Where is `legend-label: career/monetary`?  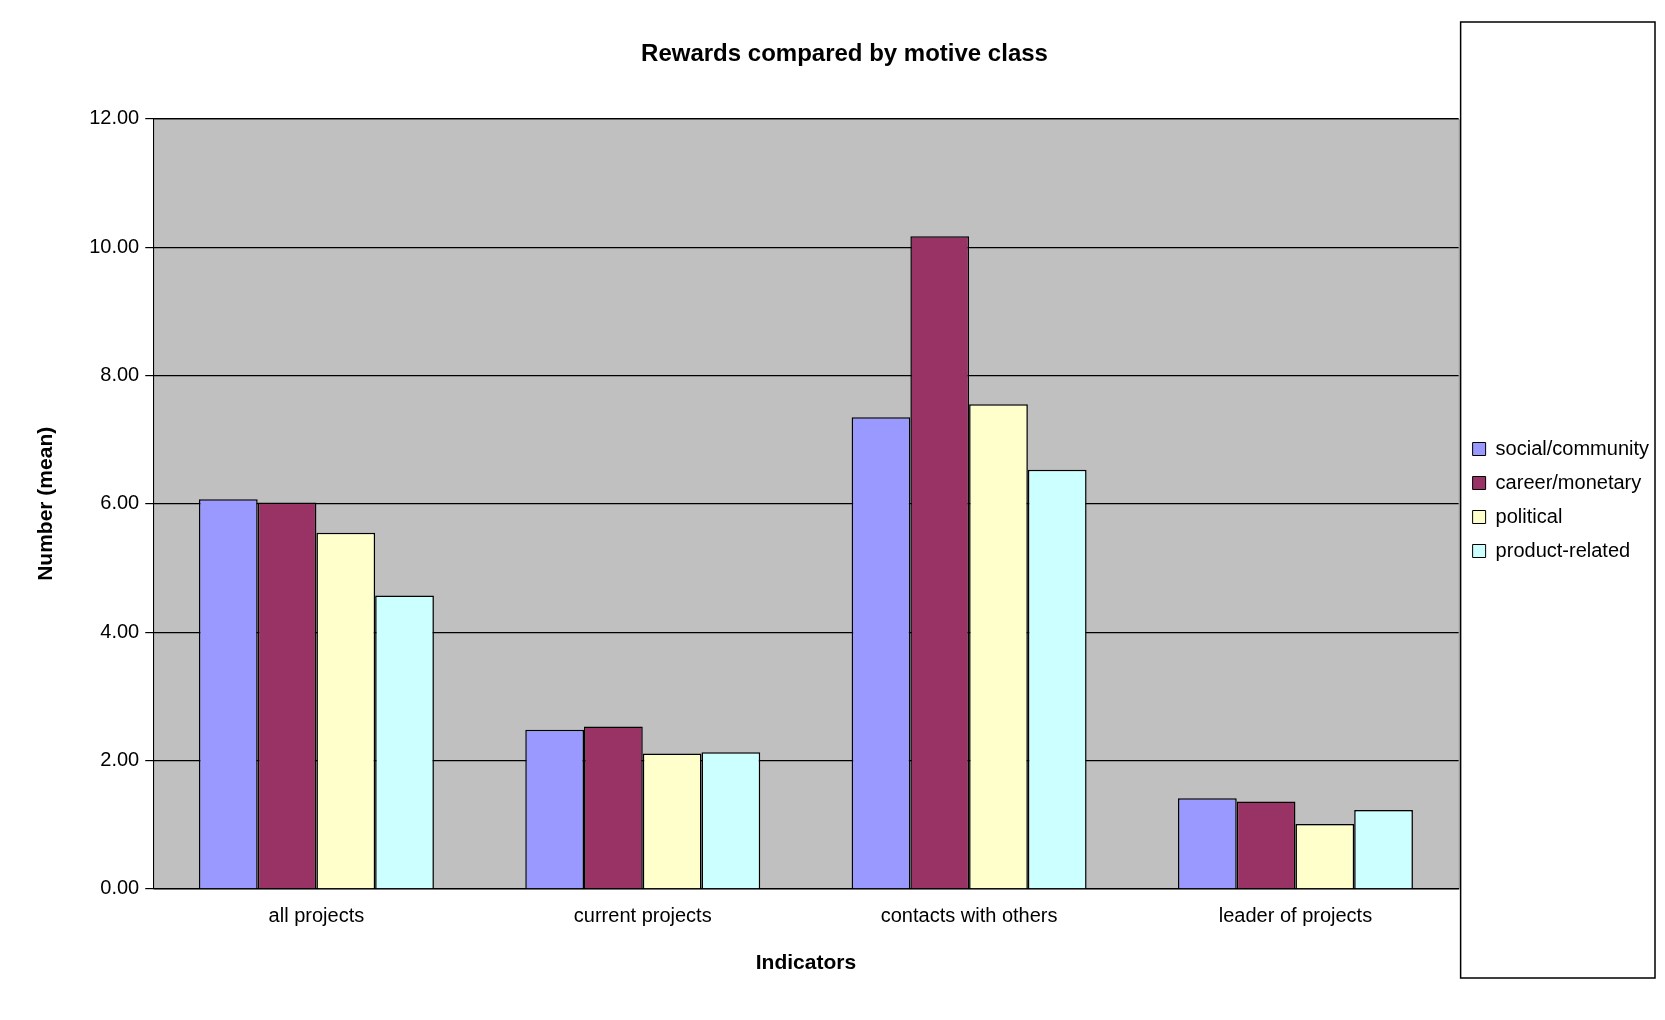 legend-label: career/monetary is located at coordinates (1568, 481).